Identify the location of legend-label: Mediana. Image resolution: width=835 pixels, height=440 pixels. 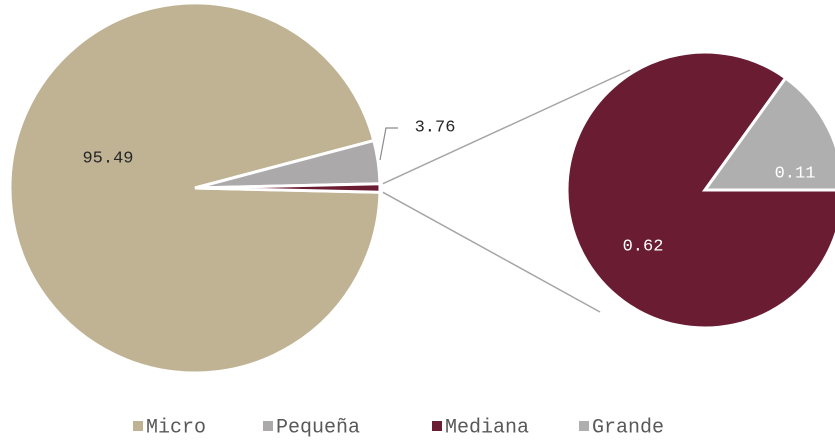
(487, 427).